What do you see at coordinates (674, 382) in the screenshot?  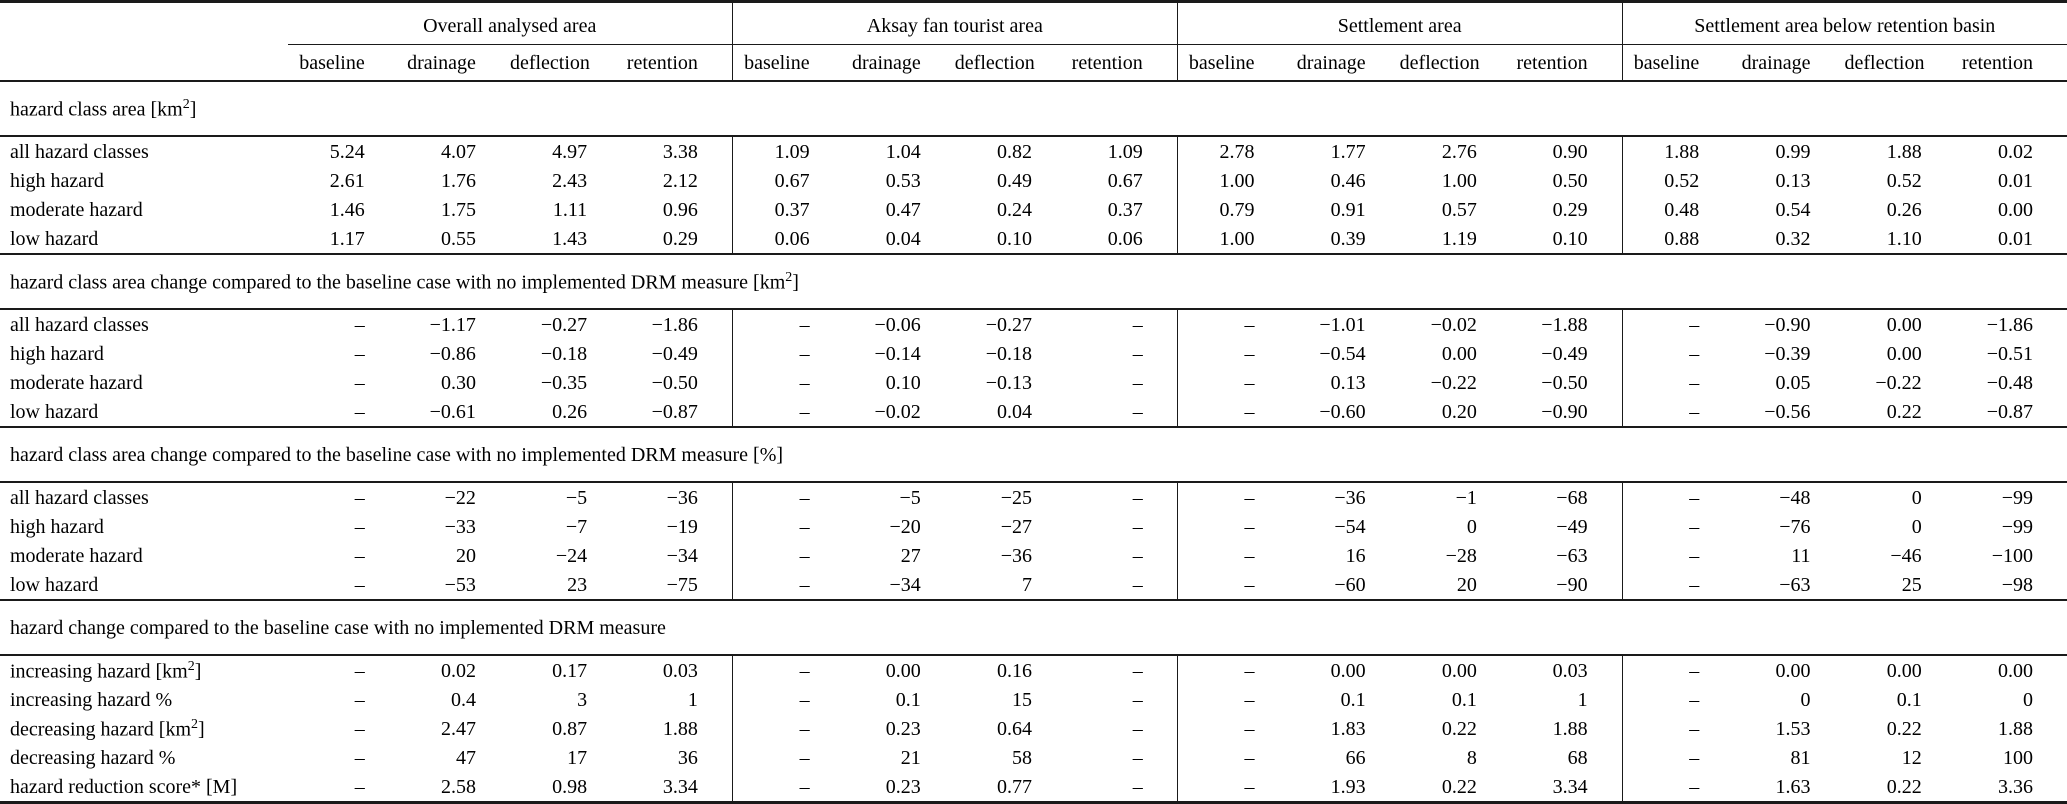 I see `value-cell: −0.50` at bounding box center [674, 382].